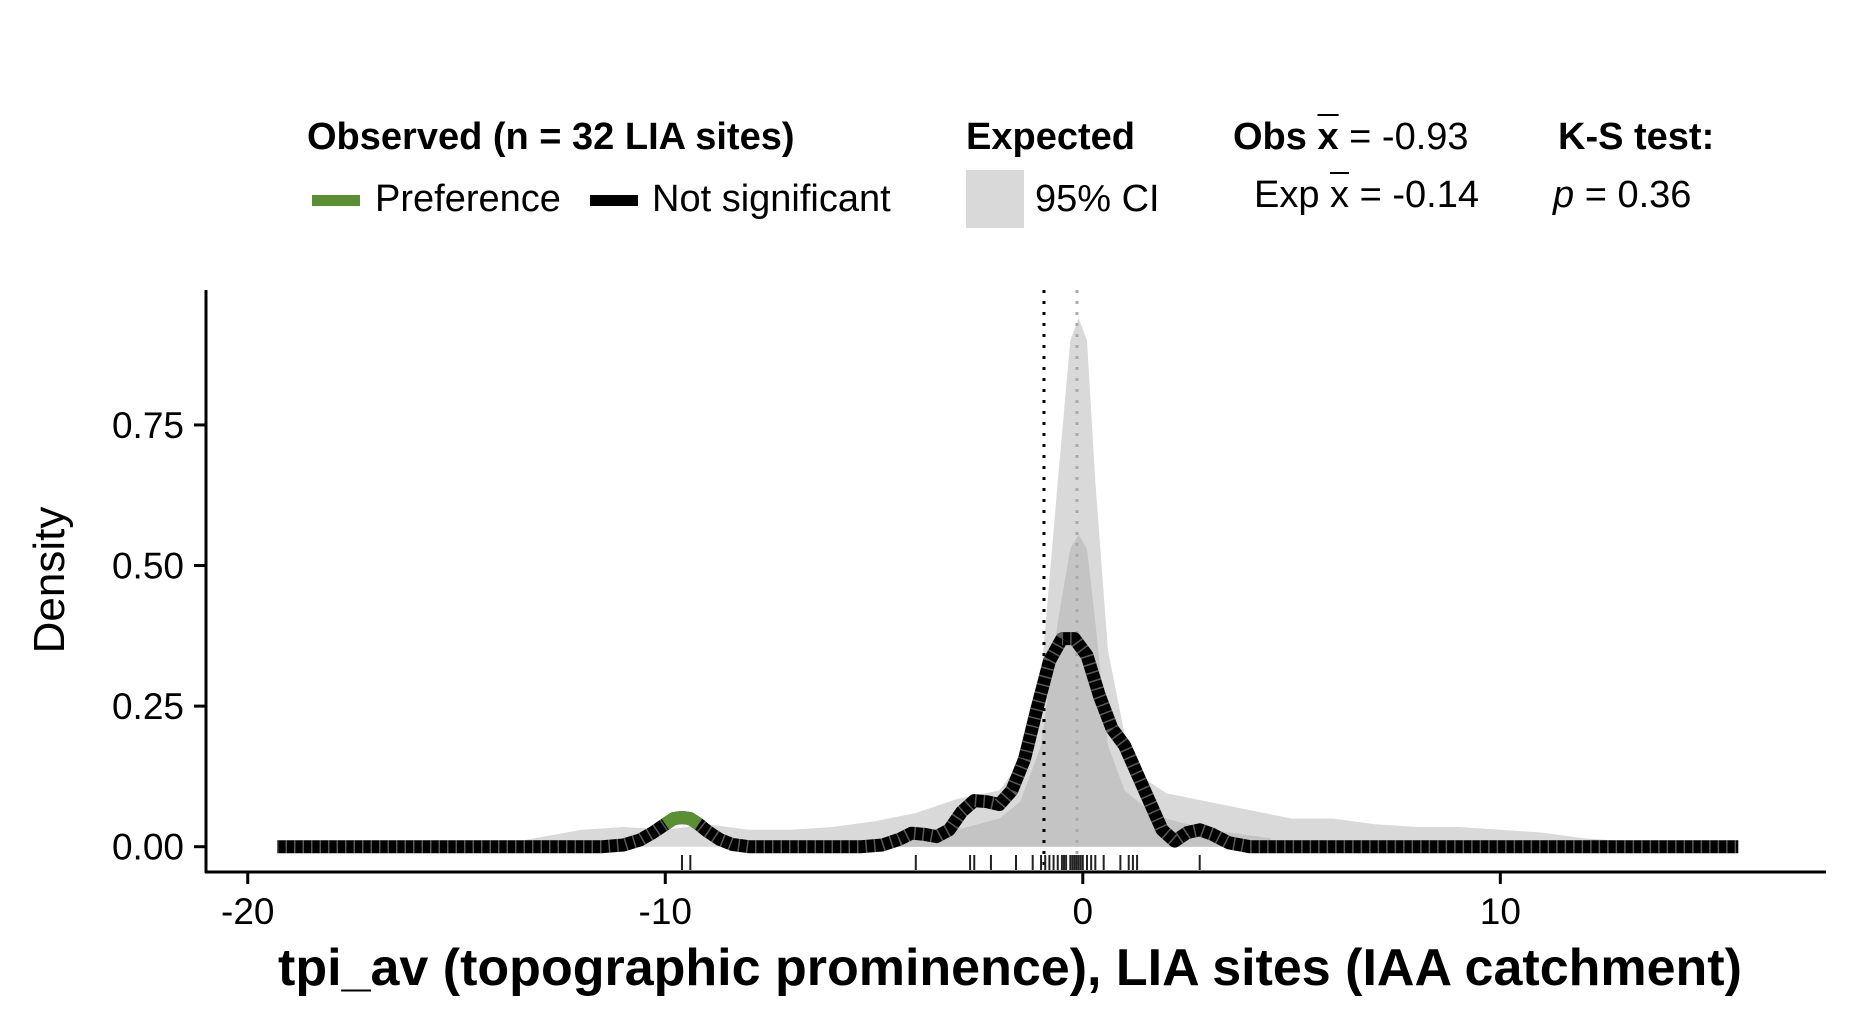 Image resolution: width=1860 pixels, height=1020 pixels. I want to click on legend-preference-swatch, so click(336, 200).